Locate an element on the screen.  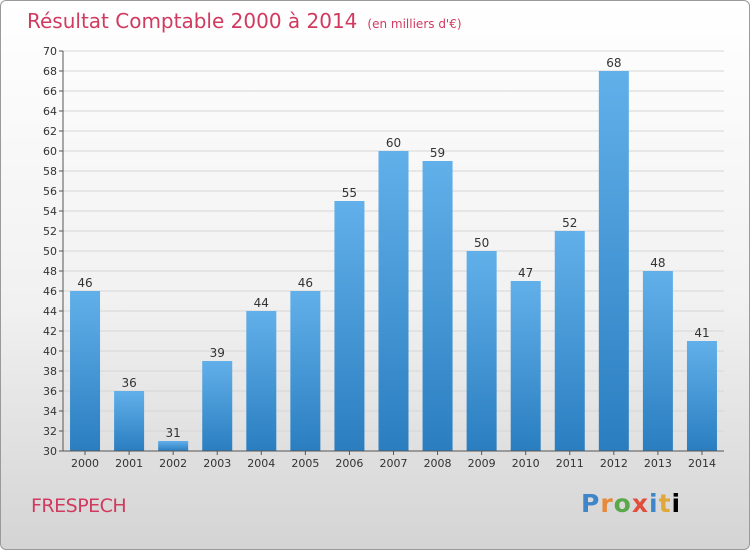
data-label-2001: 36 is located at coordinates (128, 383).